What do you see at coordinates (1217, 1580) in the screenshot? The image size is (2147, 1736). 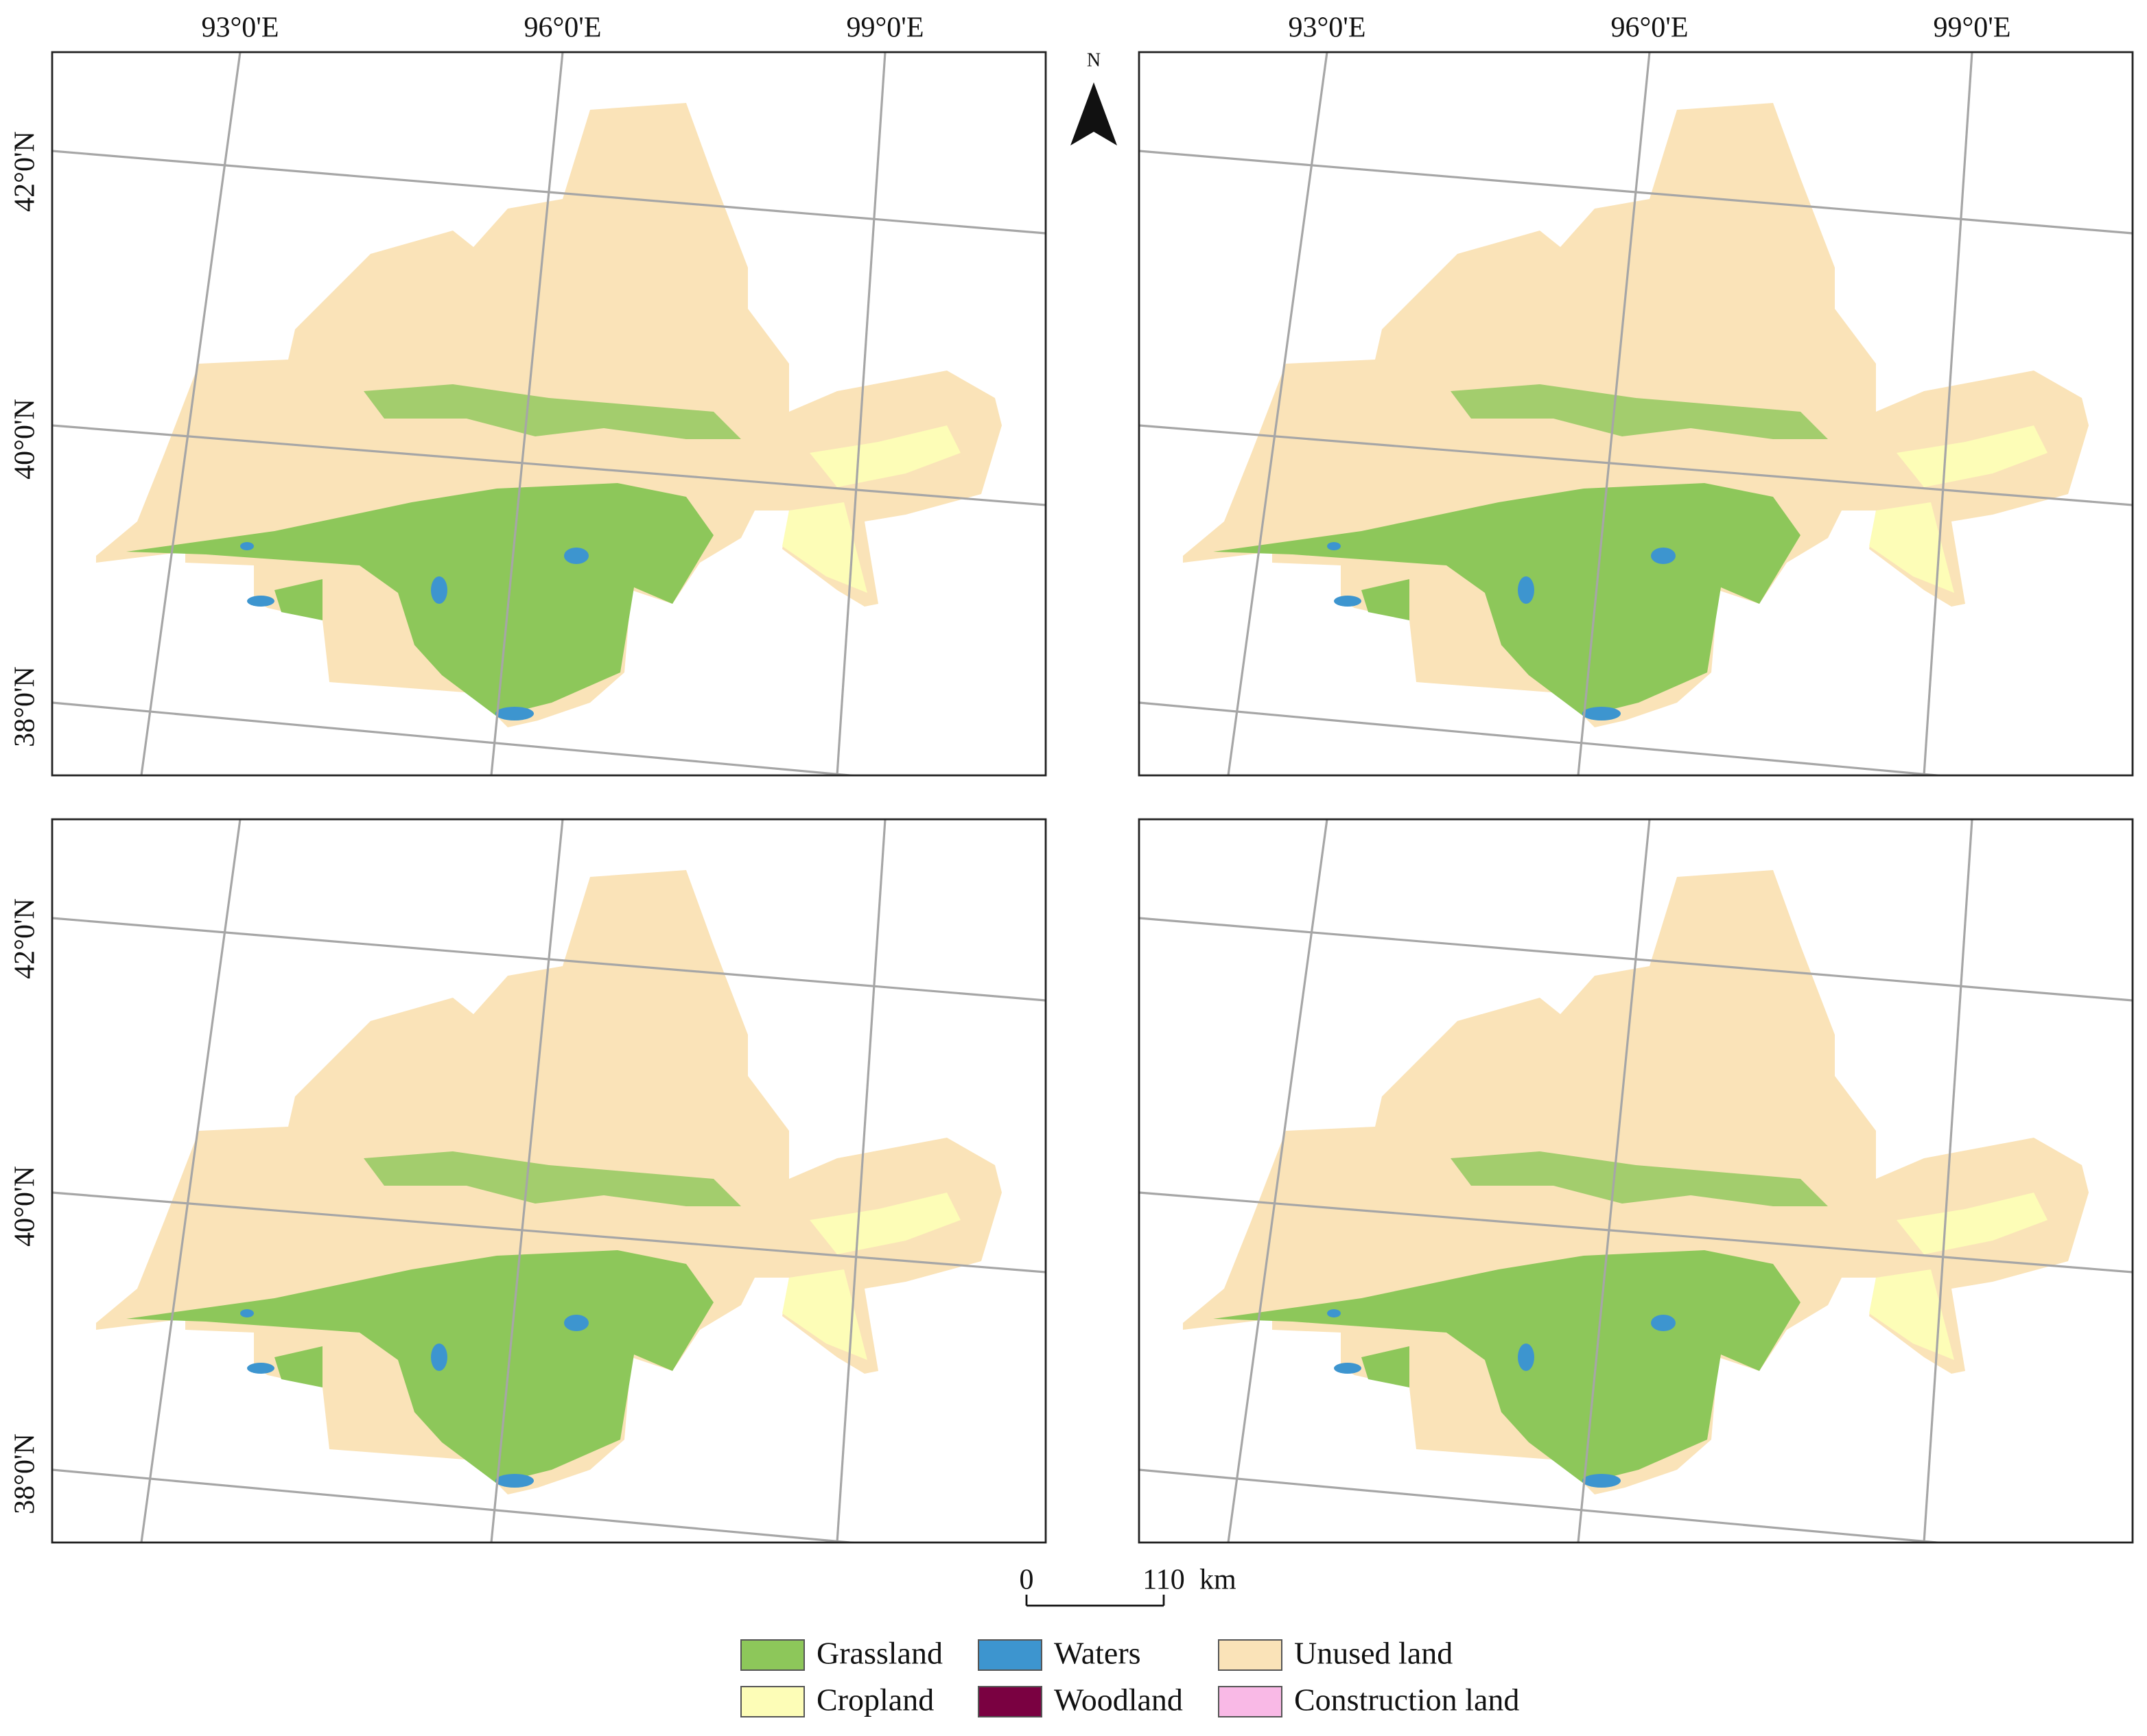 I see `scale-unit: km` at bounding box center [1217, 1580].